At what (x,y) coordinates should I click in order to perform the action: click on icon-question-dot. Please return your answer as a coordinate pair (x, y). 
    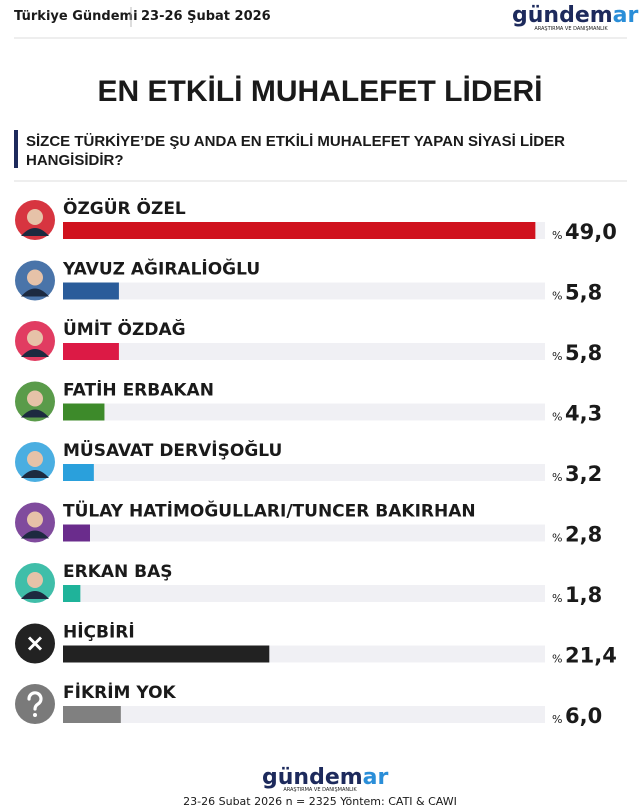
    Looking at the image, I should click on (35, 715).